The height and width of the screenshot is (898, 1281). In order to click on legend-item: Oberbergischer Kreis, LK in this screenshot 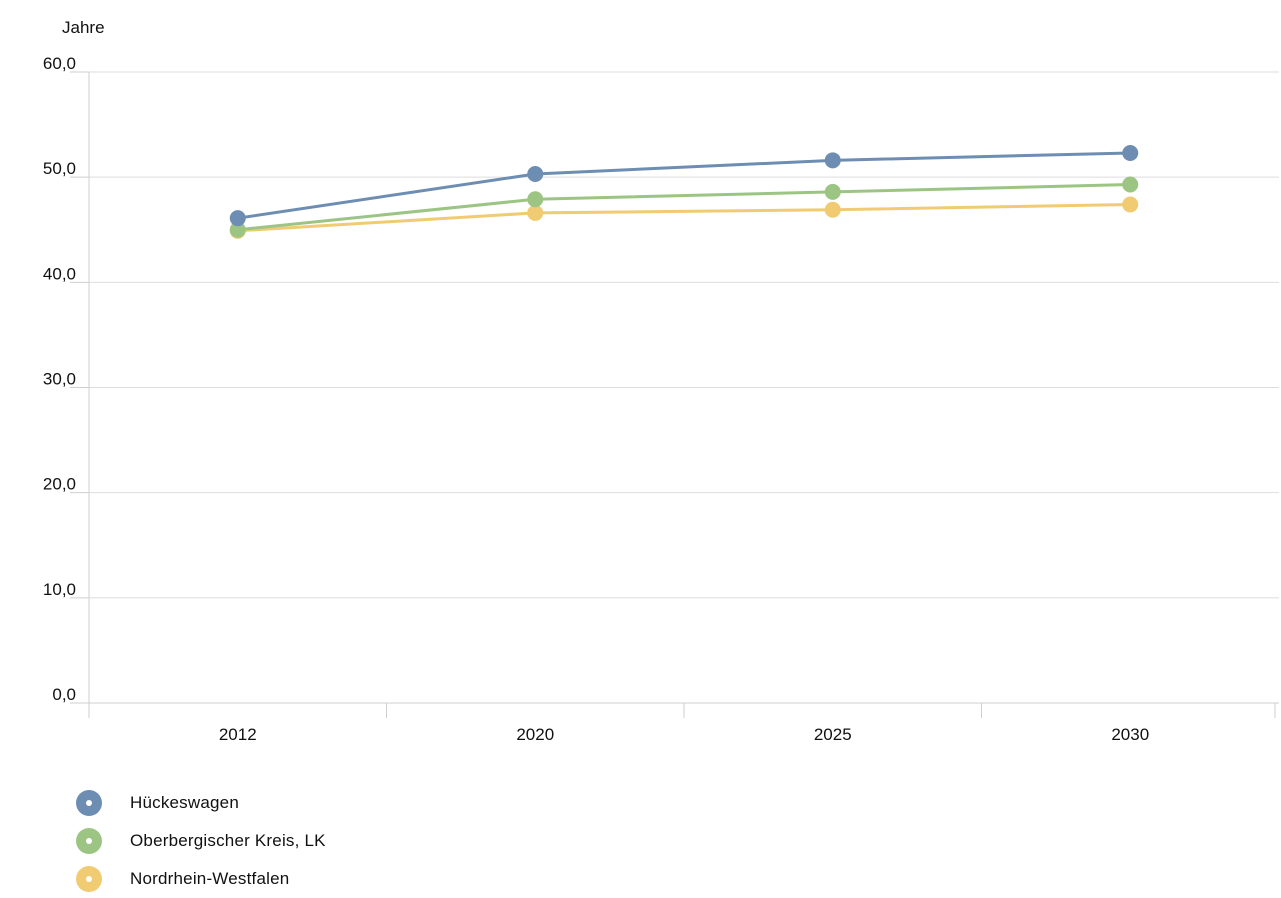, I will do `click(201, 841)`.